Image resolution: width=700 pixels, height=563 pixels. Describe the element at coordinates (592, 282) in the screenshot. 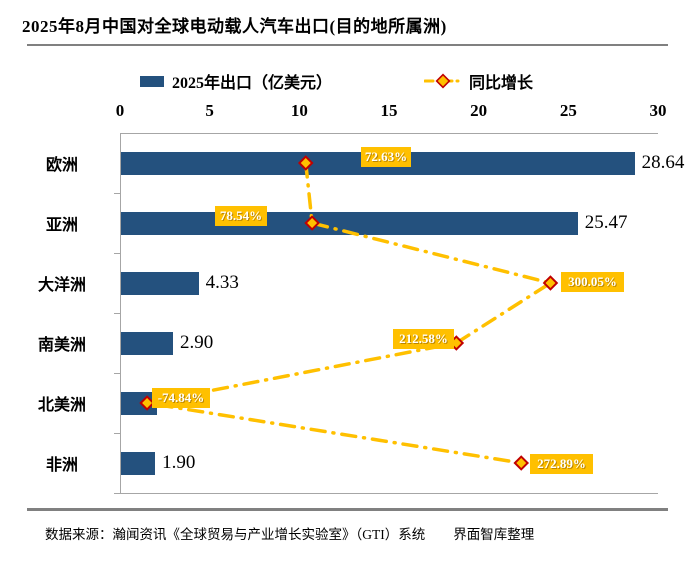

I see `growth-value-label: 300.05%` at that location.